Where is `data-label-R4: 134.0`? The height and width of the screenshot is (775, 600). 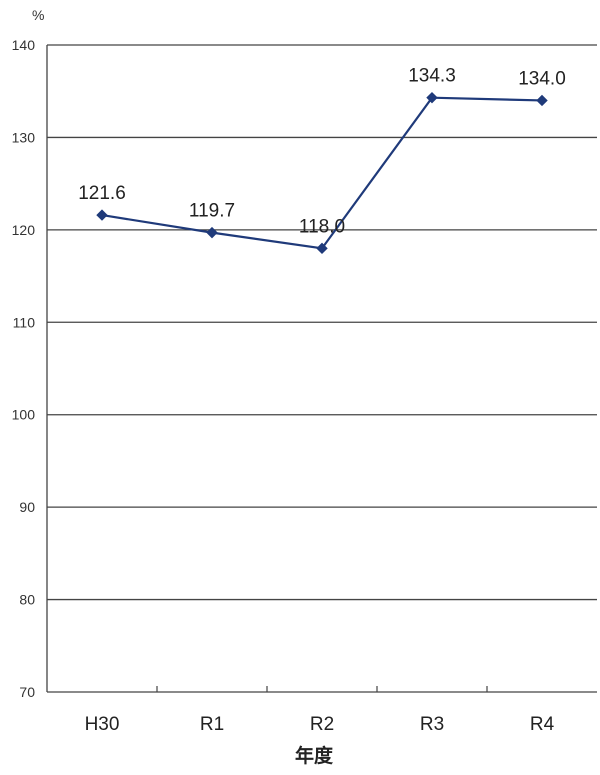 data-label-R4: 134.0 is located at coordinates (542, 78).